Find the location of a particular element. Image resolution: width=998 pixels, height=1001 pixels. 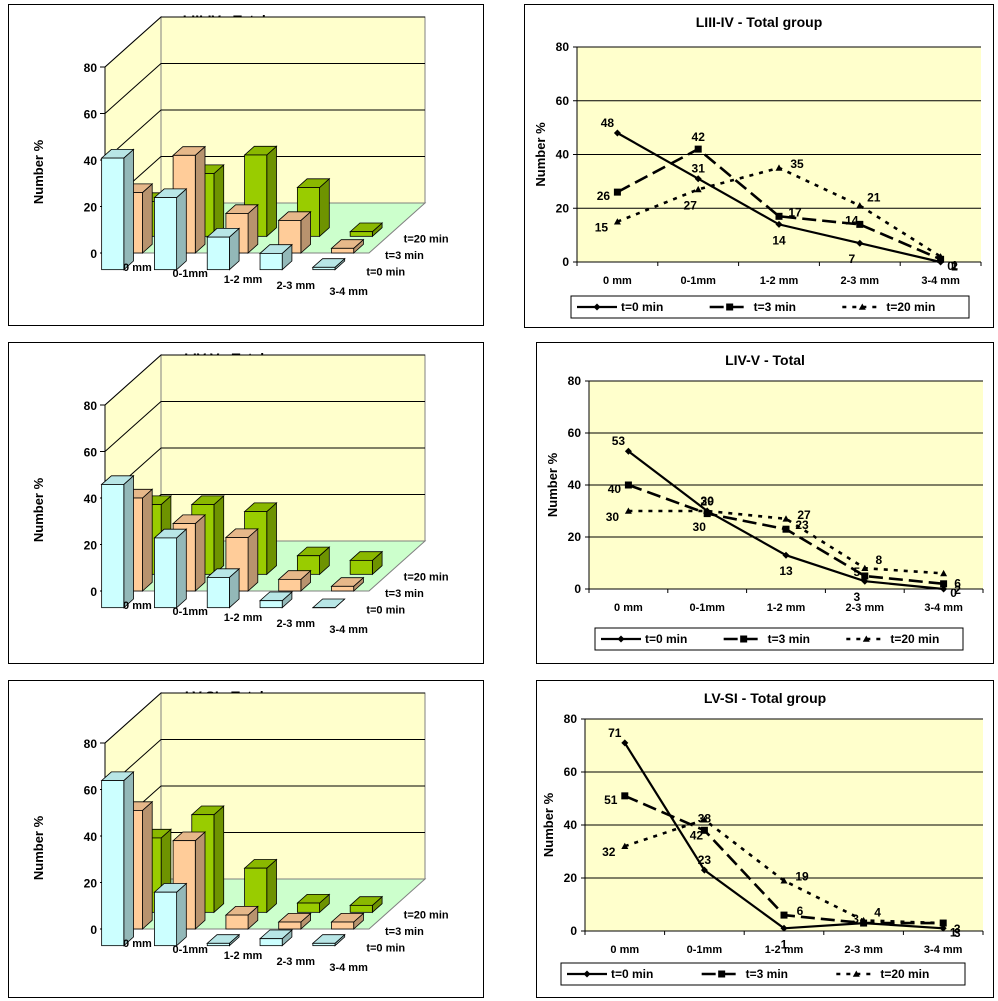

legend-item: t=0 min is located at coordinates (620, 307).